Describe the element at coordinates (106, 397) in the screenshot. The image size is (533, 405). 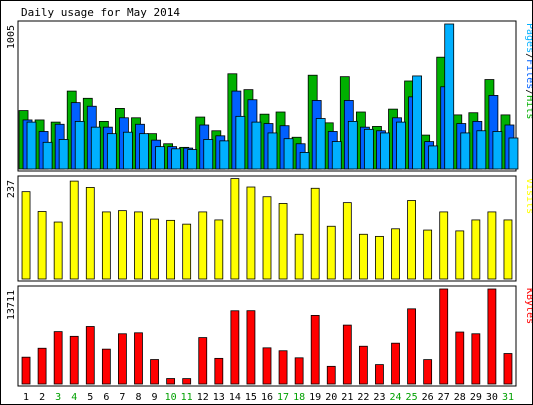
I see `x-tick-label: 6` at that location.